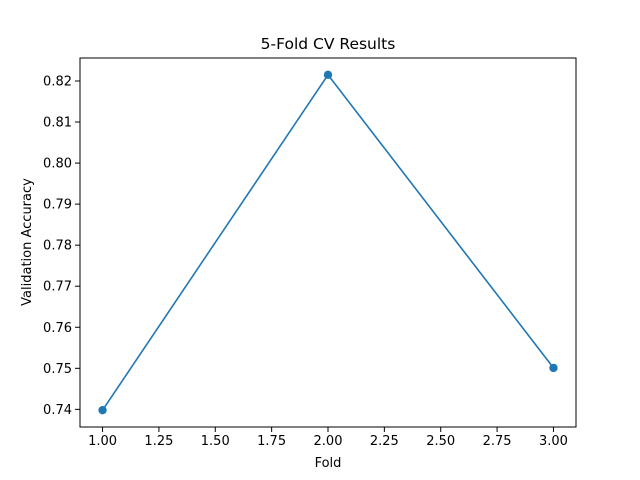 The width and height of the screenshot is (640, 480). Describe the element at coordinates (57, 287) in the screenshot. I see `y-tick-label: 0.77` at that location.